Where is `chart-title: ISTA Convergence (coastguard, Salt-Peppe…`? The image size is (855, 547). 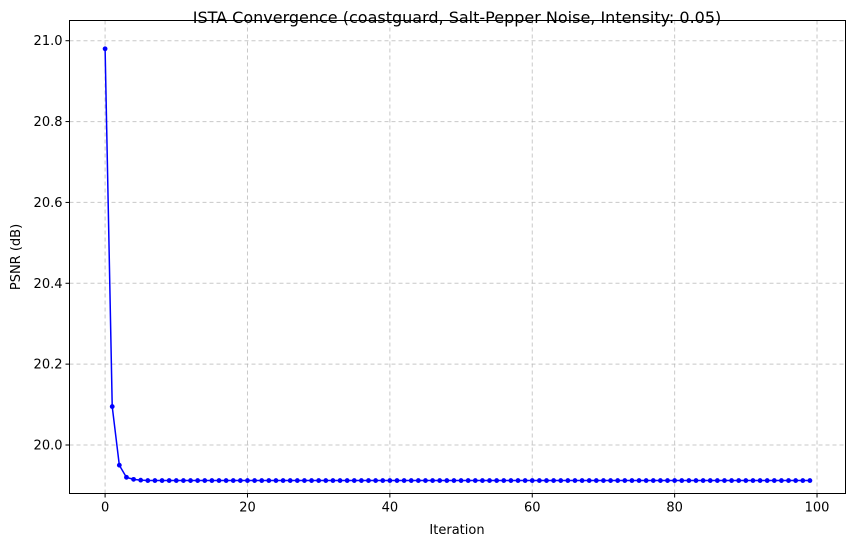 chart-title: ISTA Convergence (coastguard, Salt-Peppe… is located at coordinates (457, 17).